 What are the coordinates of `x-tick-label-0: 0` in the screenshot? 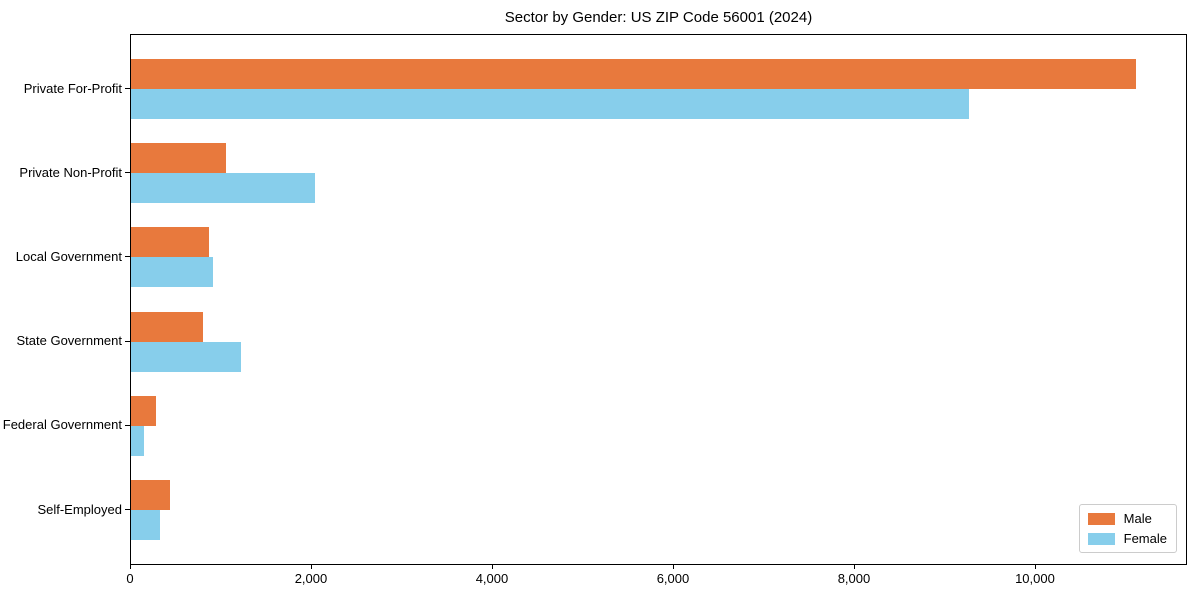 It's located at (130, 578).